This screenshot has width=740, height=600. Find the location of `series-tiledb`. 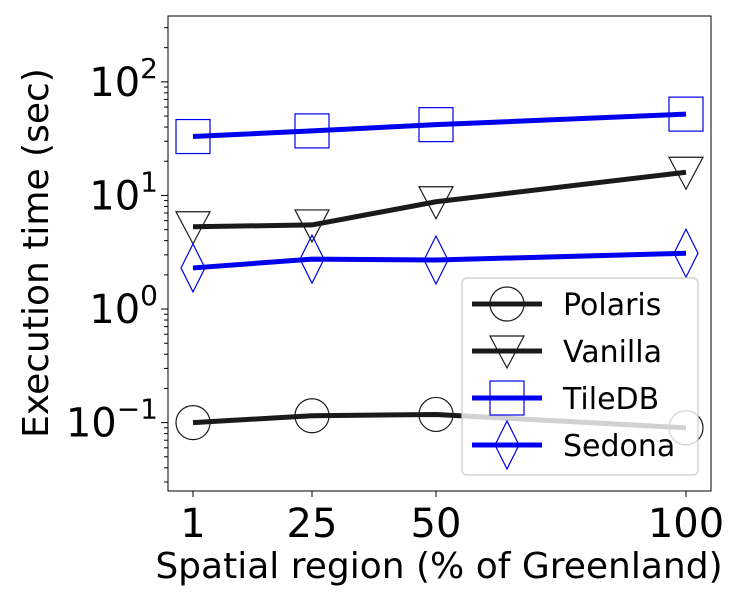

series-tiledb is located at coordinates (439, 125).